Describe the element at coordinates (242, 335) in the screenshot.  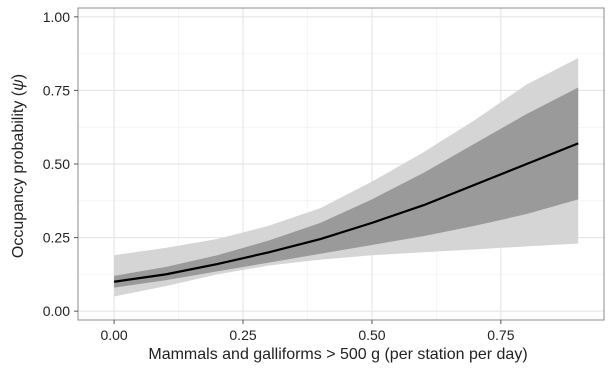
I see `x-tick-label: 0.25` at that location.